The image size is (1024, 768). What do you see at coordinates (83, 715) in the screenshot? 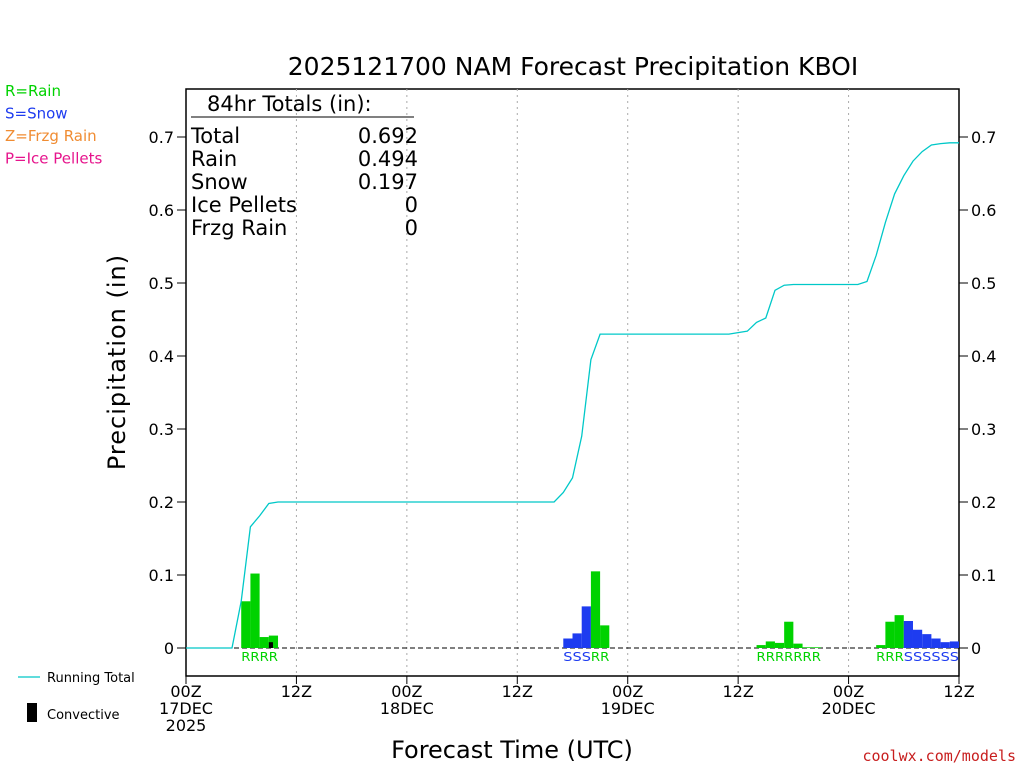
I see `convective-legend-label: Convective` at bounding box center [83, 715].